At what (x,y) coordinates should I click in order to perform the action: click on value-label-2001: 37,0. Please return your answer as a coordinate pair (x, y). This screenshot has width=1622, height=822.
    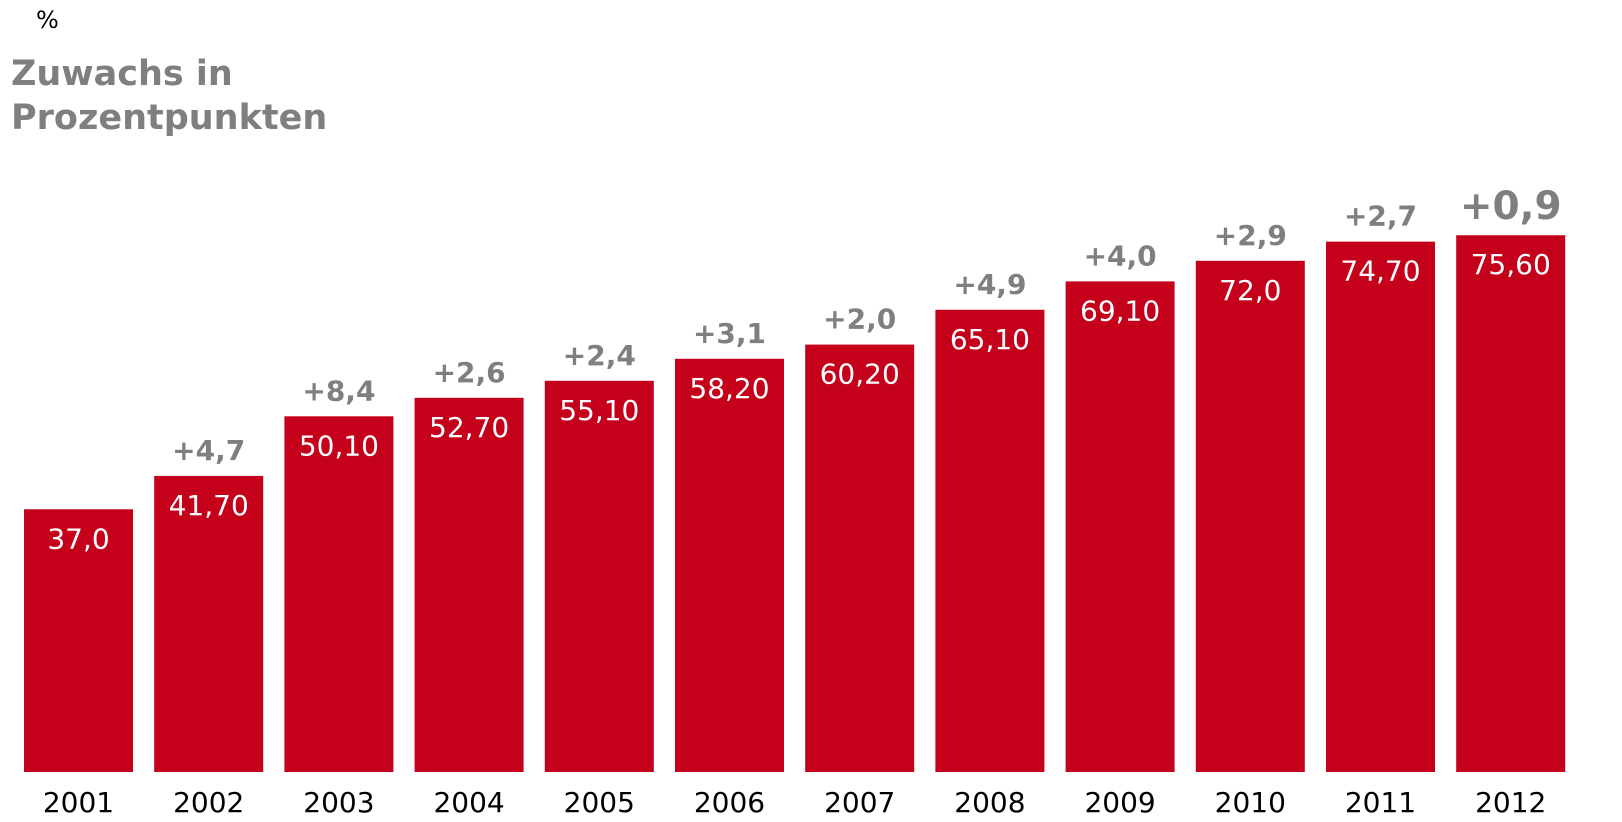
    Looking at the image, I should click on (78, 538).